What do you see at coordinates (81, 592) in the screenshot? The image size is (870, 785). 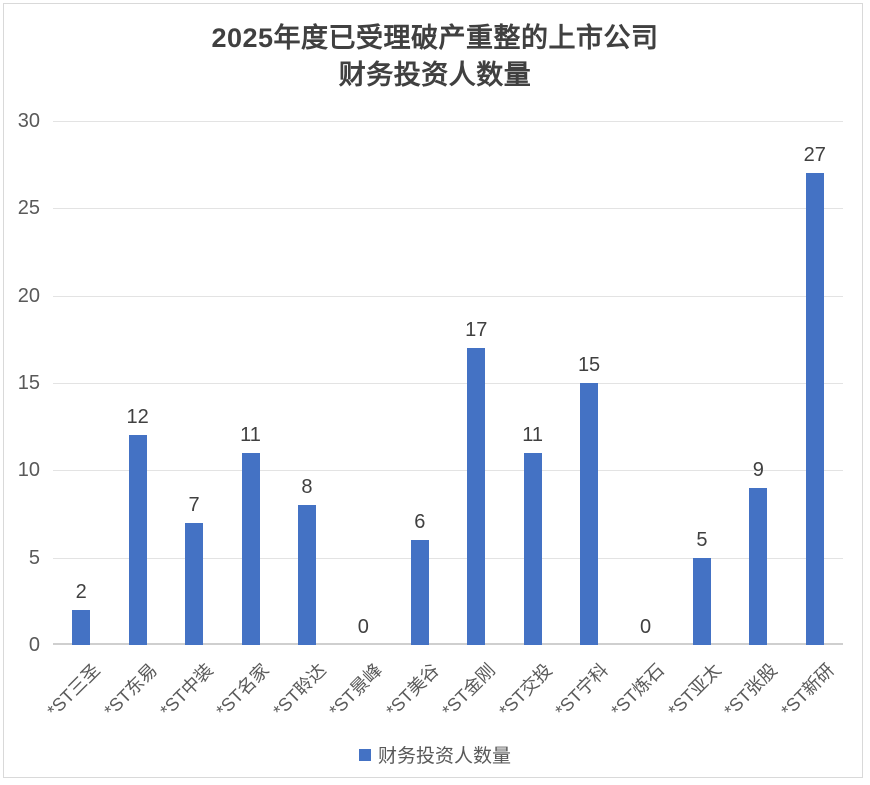 I see `bar-value-label: 2` at bounding box center [81, 592].